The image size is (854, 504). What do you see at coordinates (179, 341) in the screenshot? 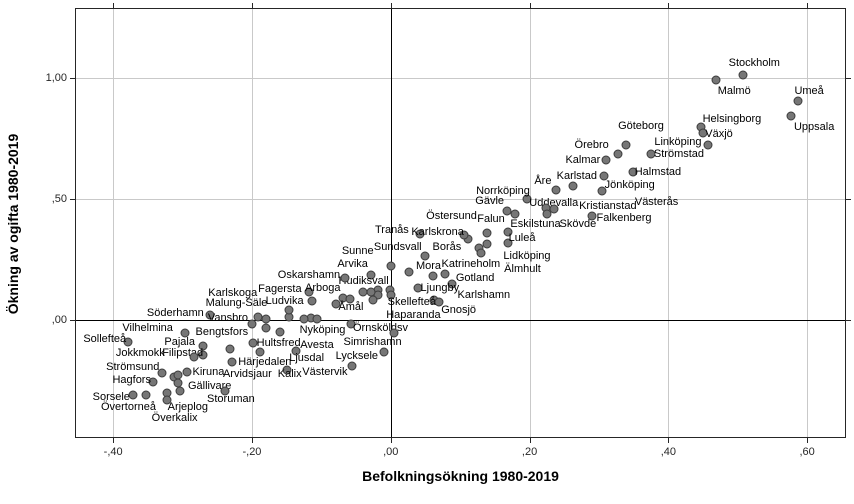
I see `point-label: Pajala` at bounding box center [179, 341].